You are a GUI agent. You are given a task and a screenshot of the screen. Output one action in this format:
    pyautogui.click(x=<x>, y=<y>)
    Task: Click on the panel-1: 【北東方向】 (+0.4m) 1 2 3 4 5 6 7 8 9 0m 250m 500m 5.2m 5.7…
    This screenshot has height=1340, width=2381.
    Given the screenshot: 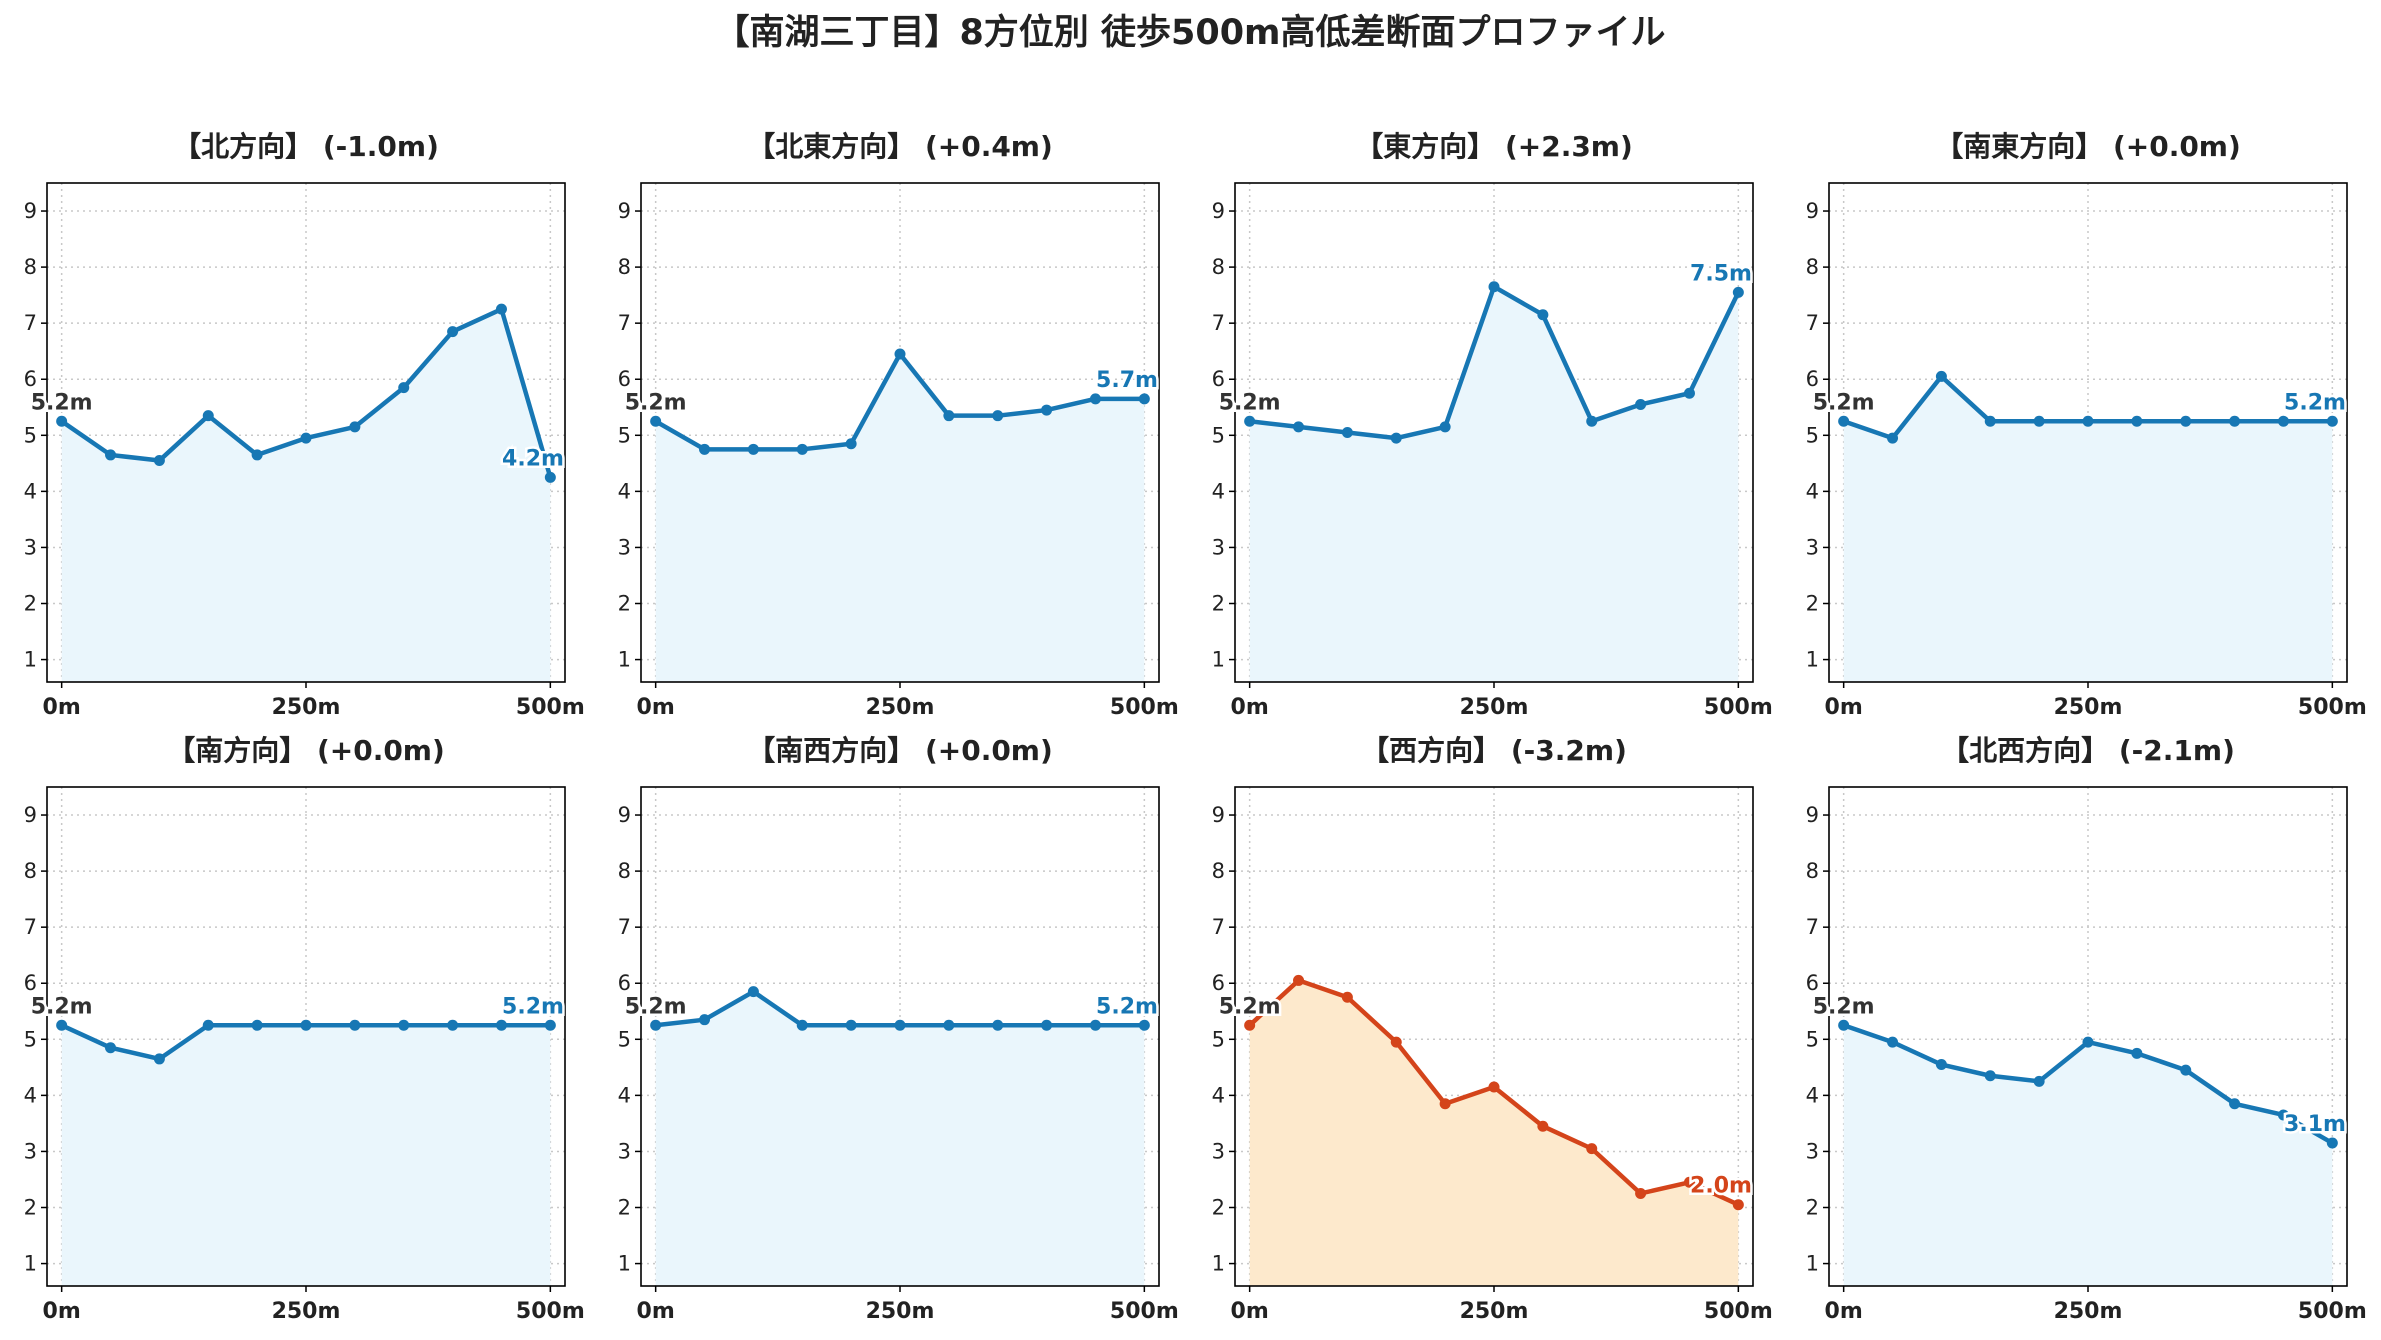 What is the action you would take?
    pyautogui.click(x=898, y=425)
    